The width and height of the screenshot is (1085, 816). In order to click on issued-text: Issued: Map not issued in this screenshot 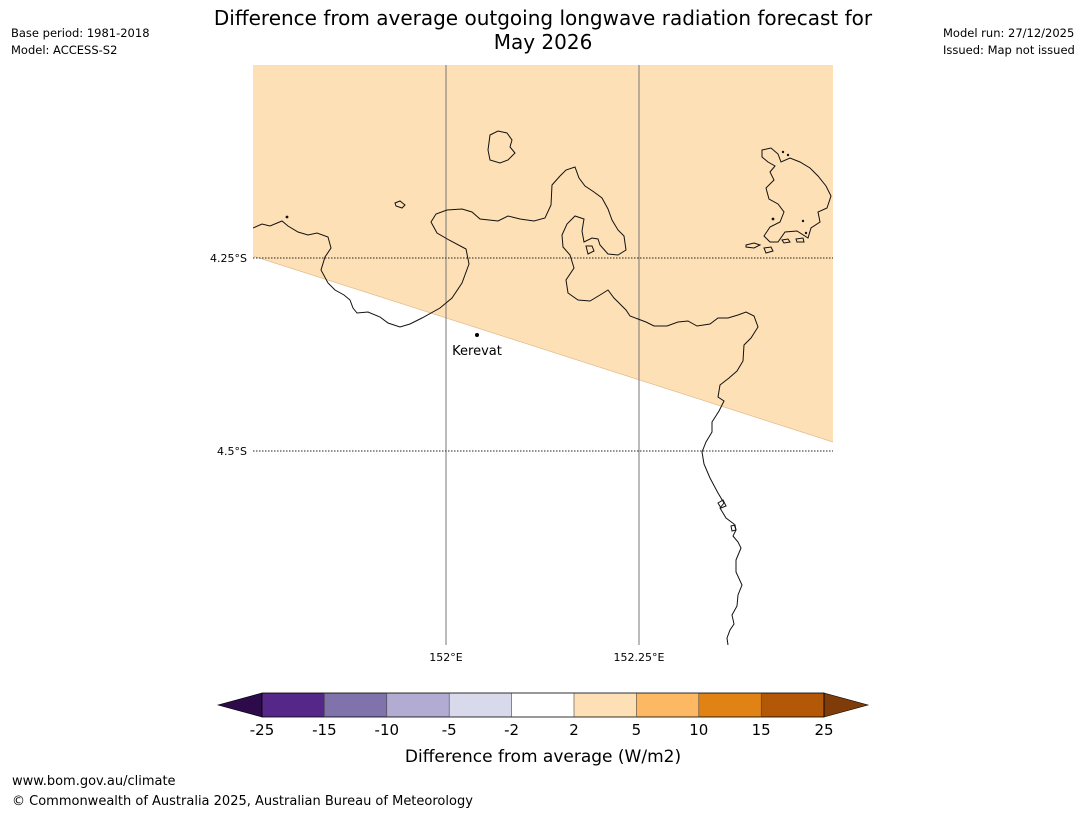, I will do `click(1009, 50)`.